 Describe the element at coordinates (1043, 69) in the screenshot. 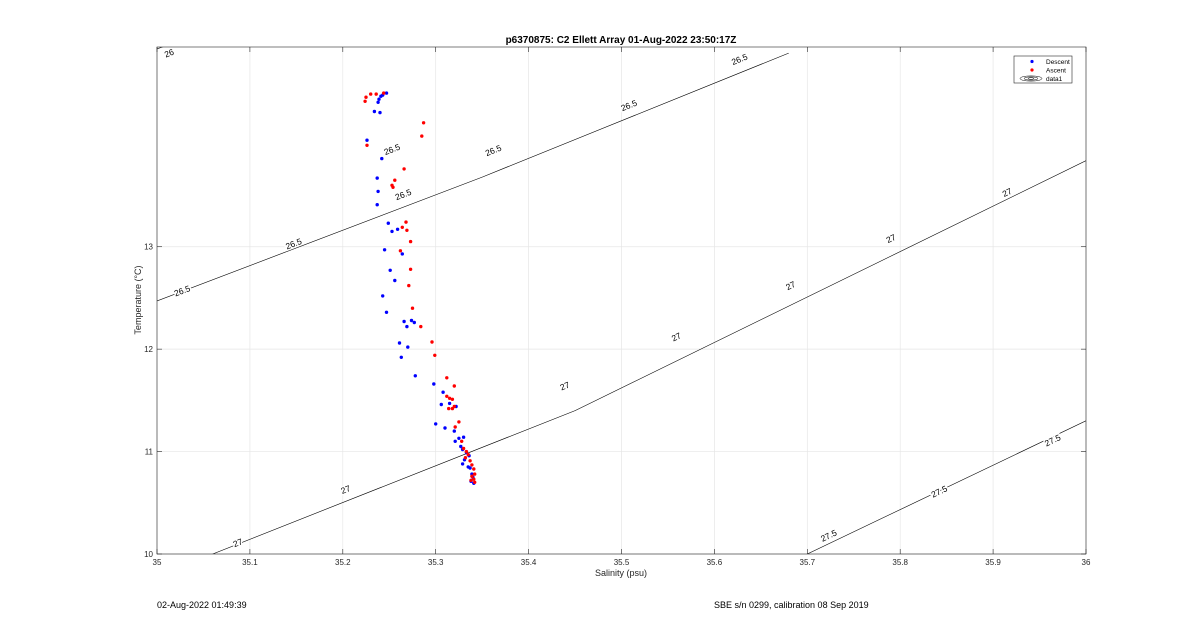

I see `legend-box` at that location.